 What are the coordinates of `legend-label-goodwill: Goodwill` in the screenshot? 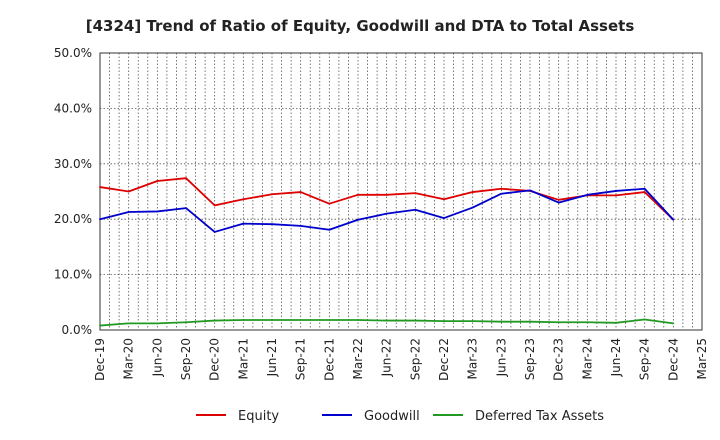 It's located at (392, 416).